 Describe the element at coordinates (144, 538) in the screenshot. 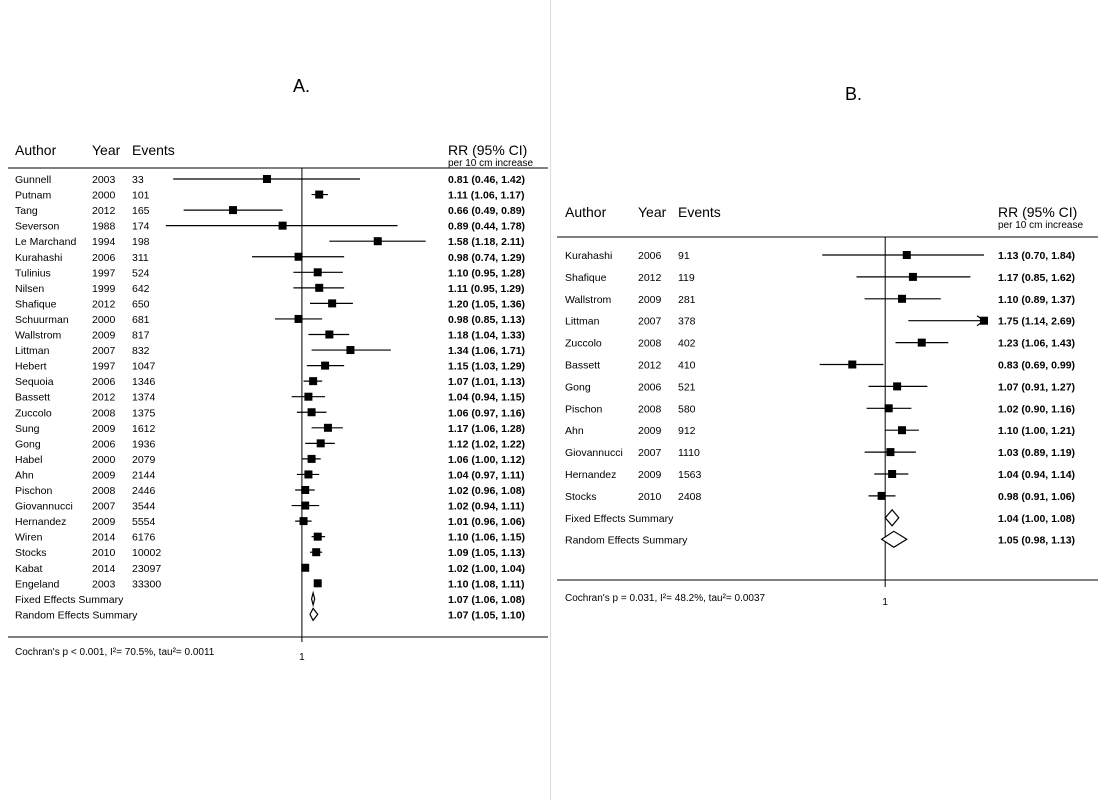

I see `study-events: 6176` at that location.